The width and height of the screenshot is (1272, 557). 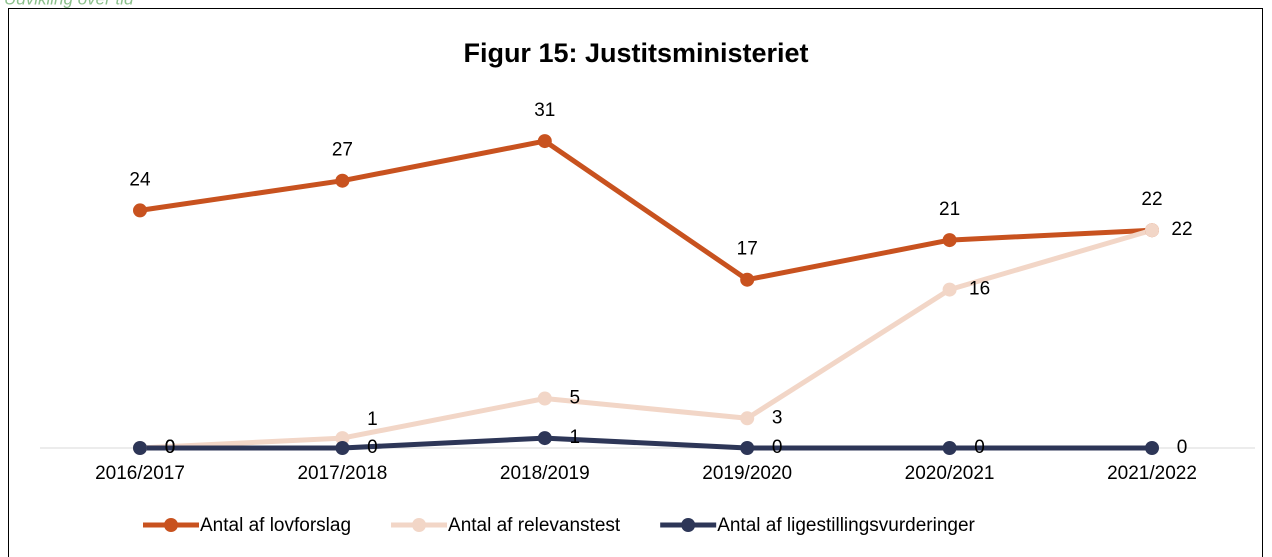 What do you see at coordinates (635, 53) in the screenshot?
I see `chart-title: Figur 15: Justitsministeriet` at bounding box center [635, 53].